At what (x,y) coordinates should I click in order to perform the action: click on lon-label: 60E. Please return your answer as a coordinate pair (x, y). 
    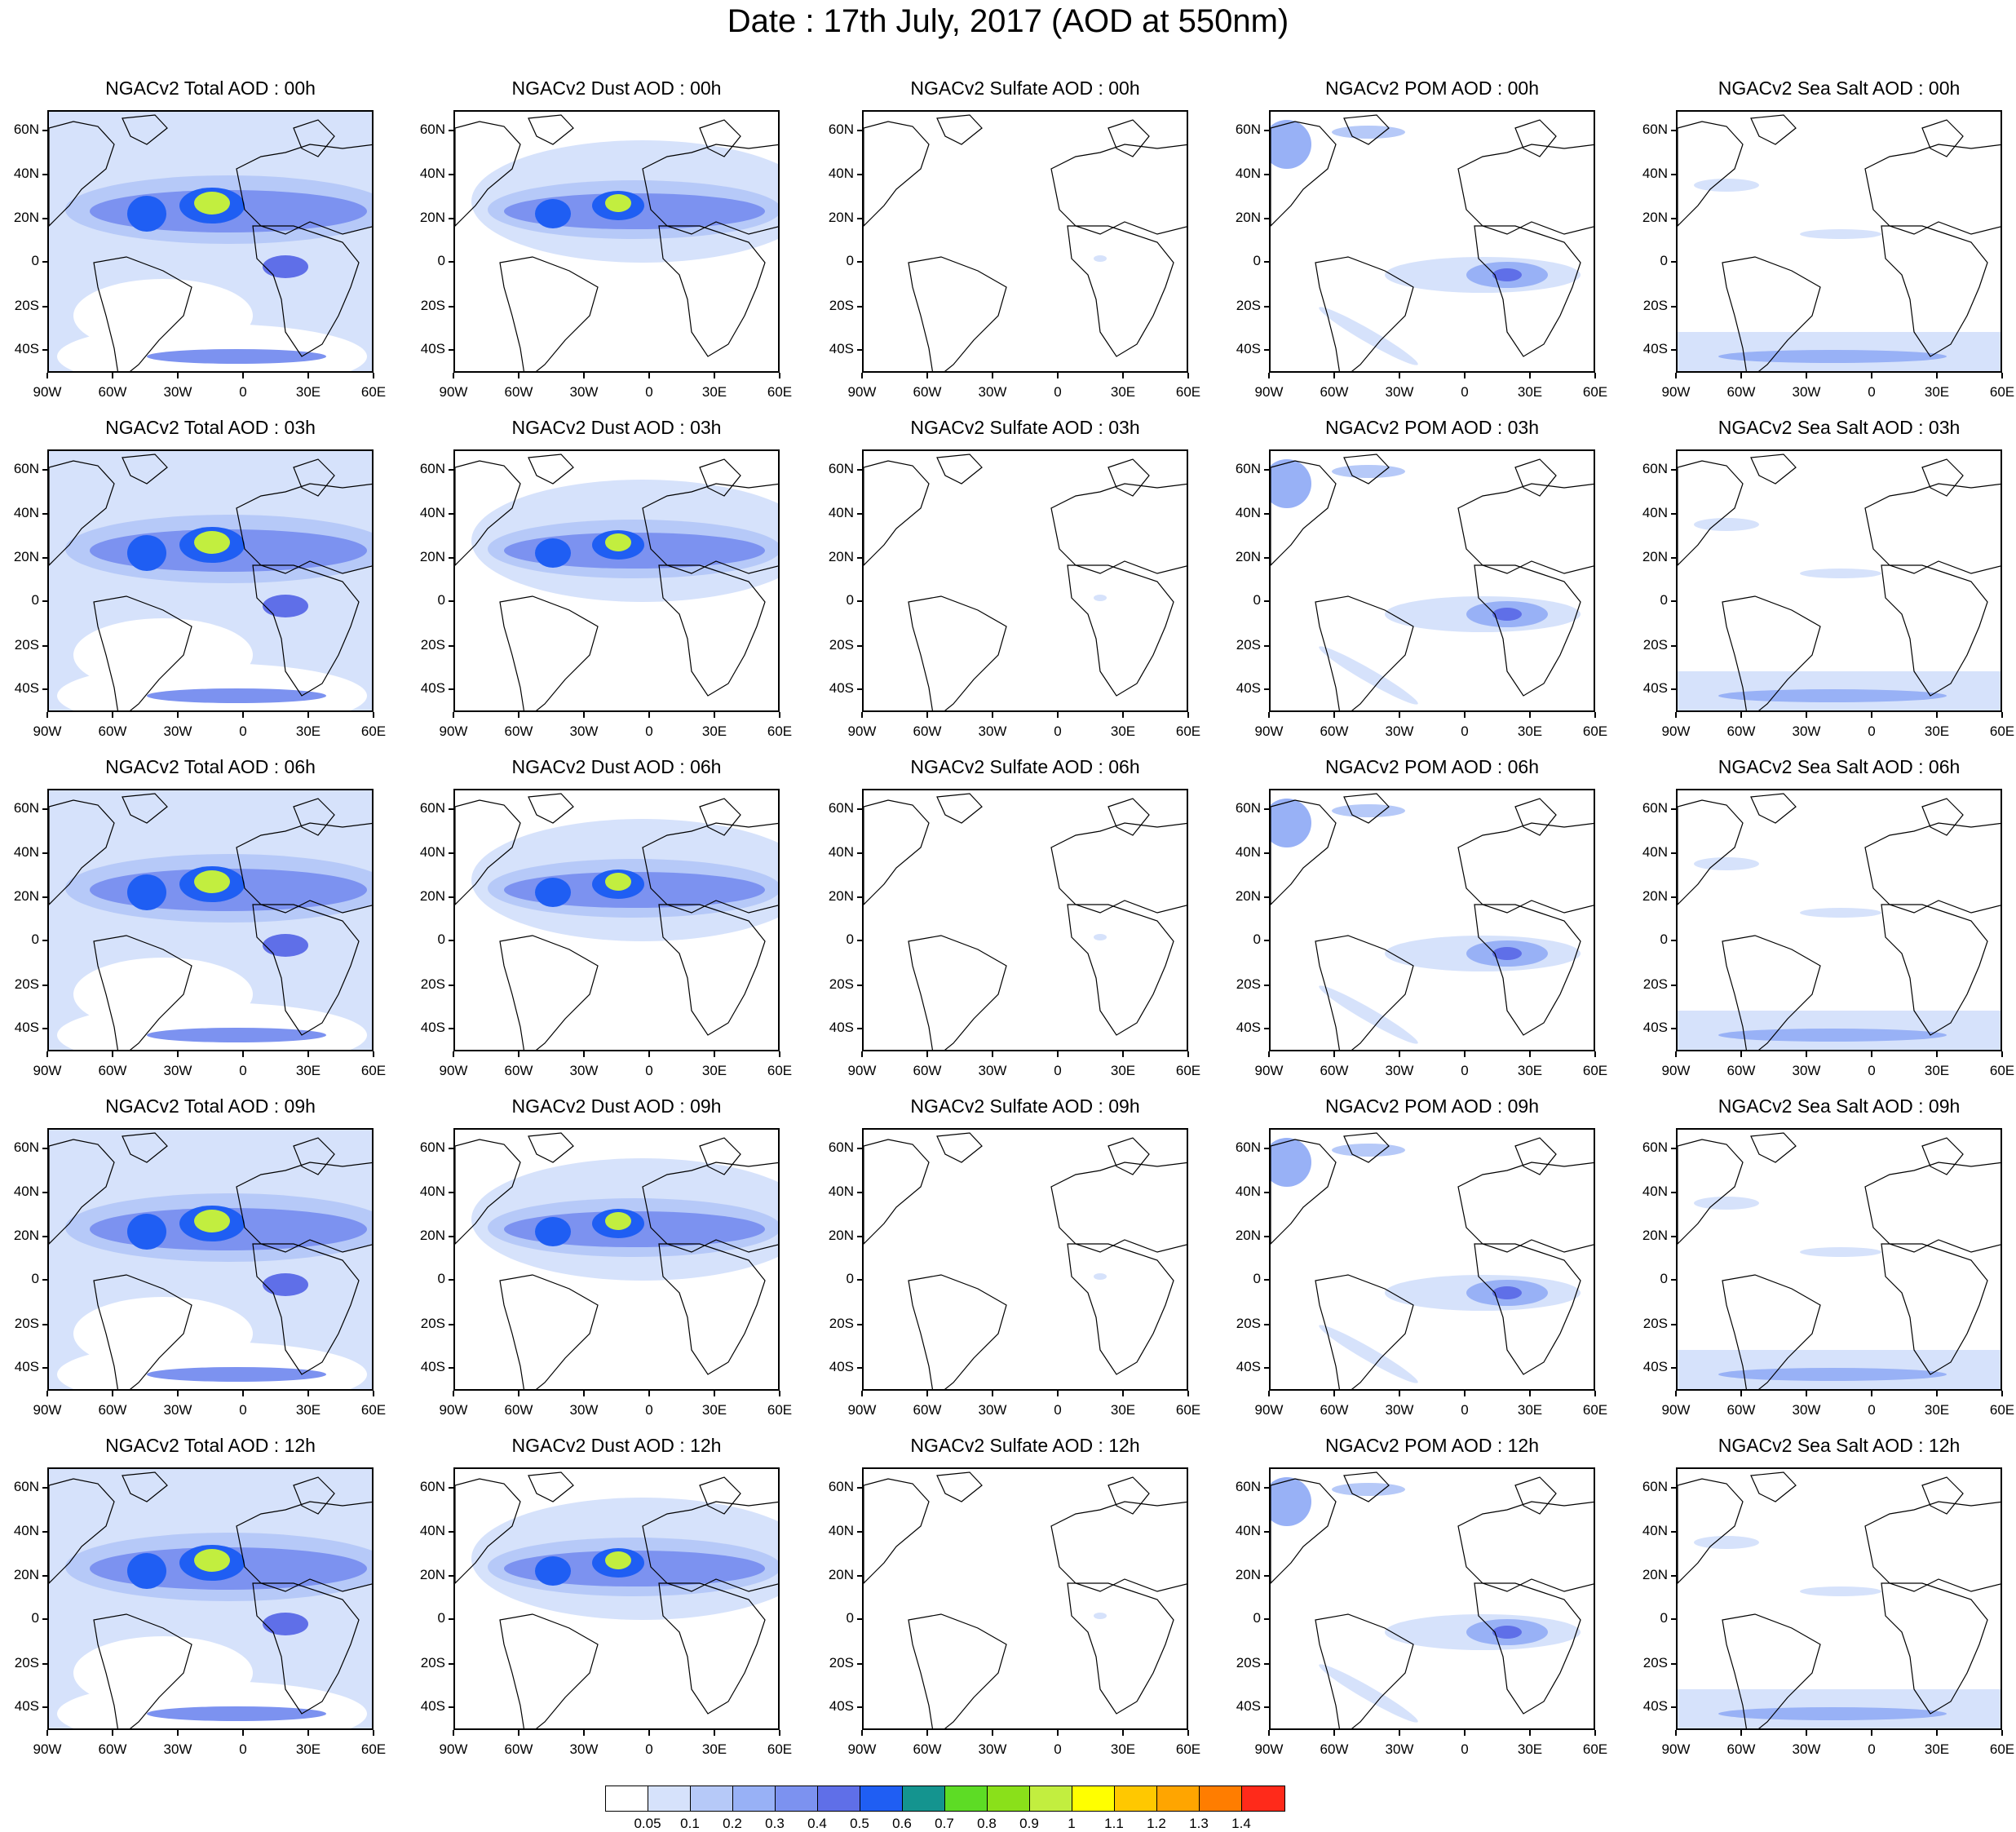
    Looking at the image, I should click on (373, 1071).